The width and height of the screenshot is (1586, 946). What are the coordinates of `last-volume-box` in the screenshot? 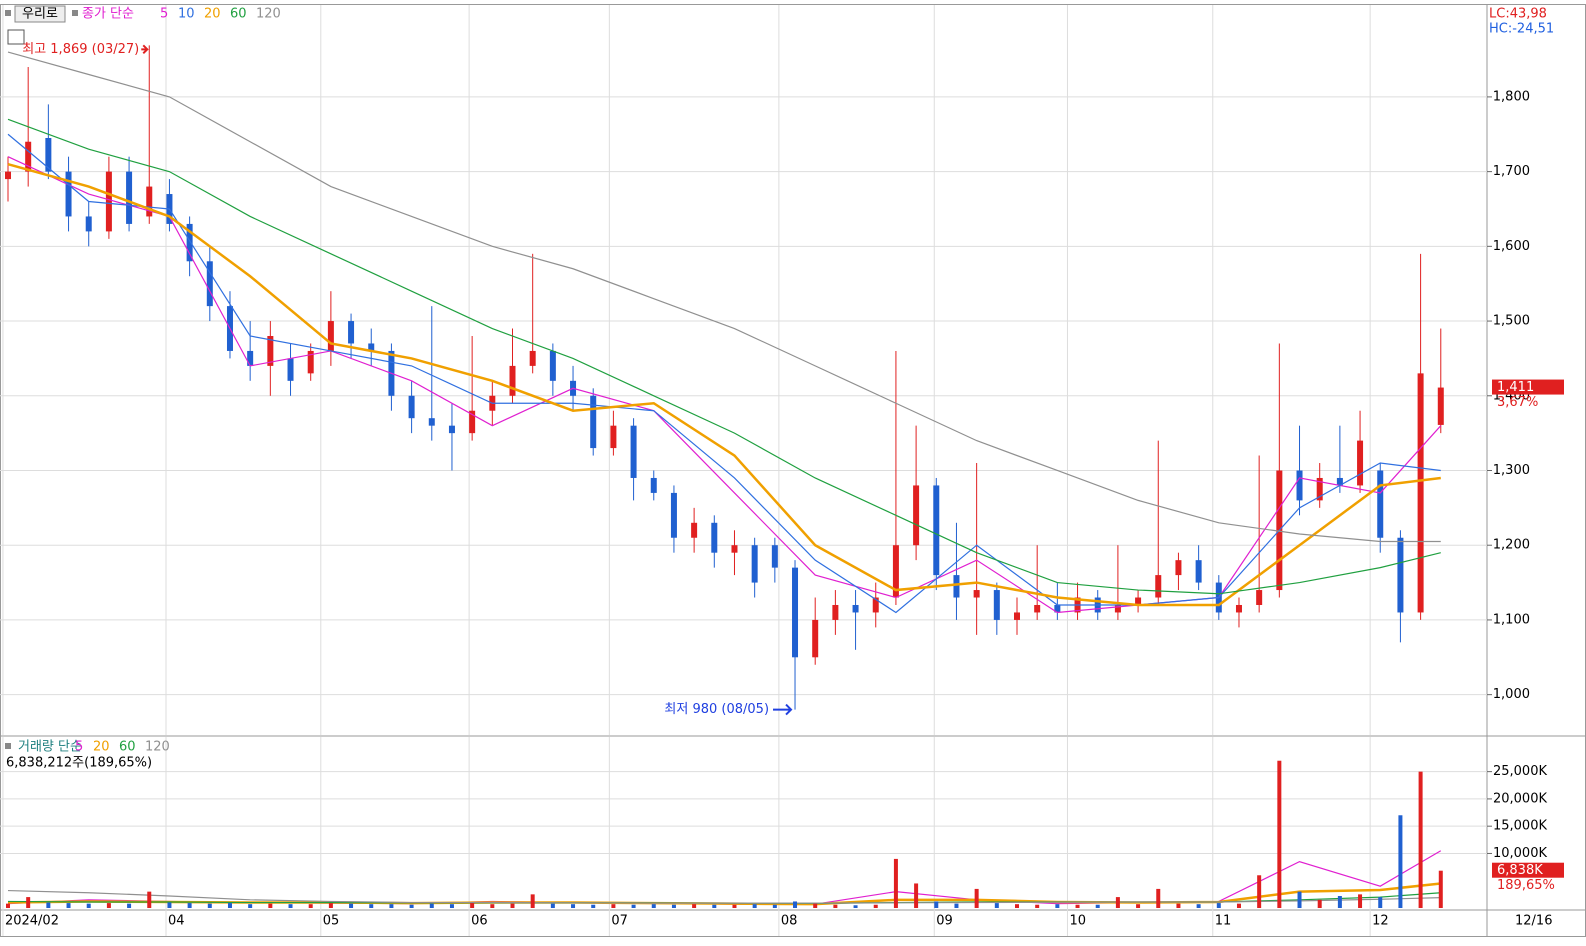 It's located at (1528, 870).